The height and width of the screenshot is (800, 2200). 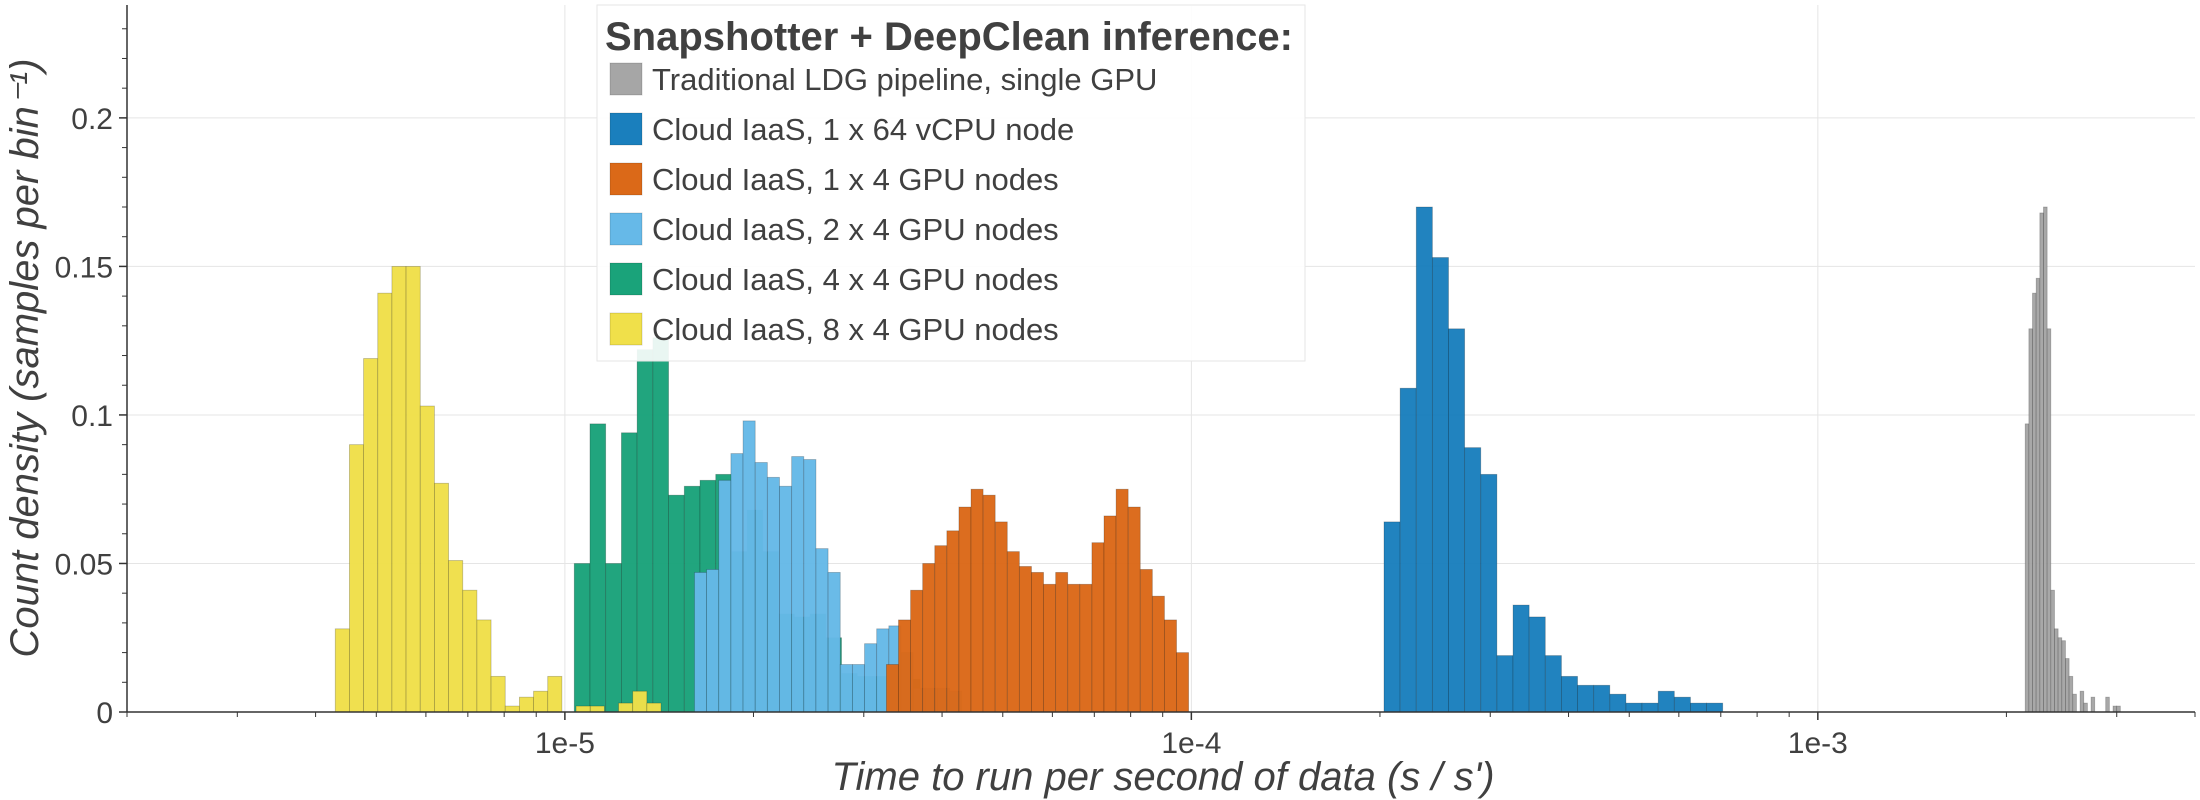 What do you see at coordinates (104, 713) in the screenshot?
I see `y-tick-label: 0` at bounding box center [104, 713].